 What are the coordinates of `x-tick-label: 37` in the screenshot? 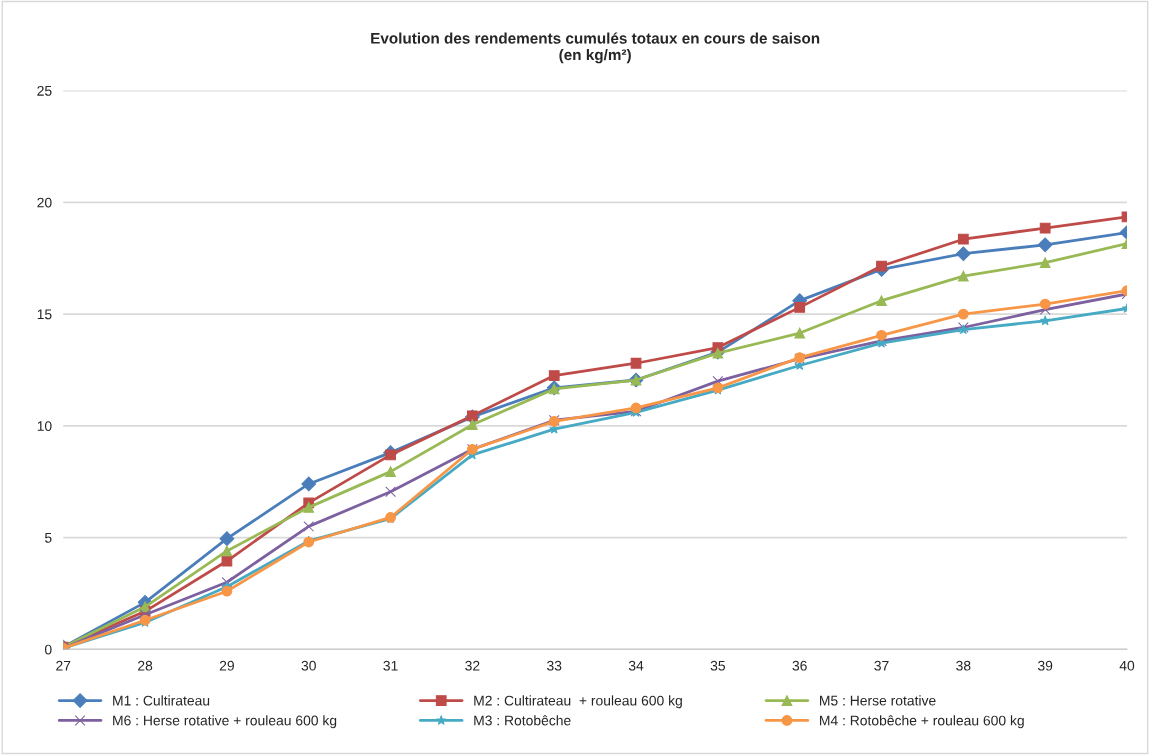 It's located at (881, 665).